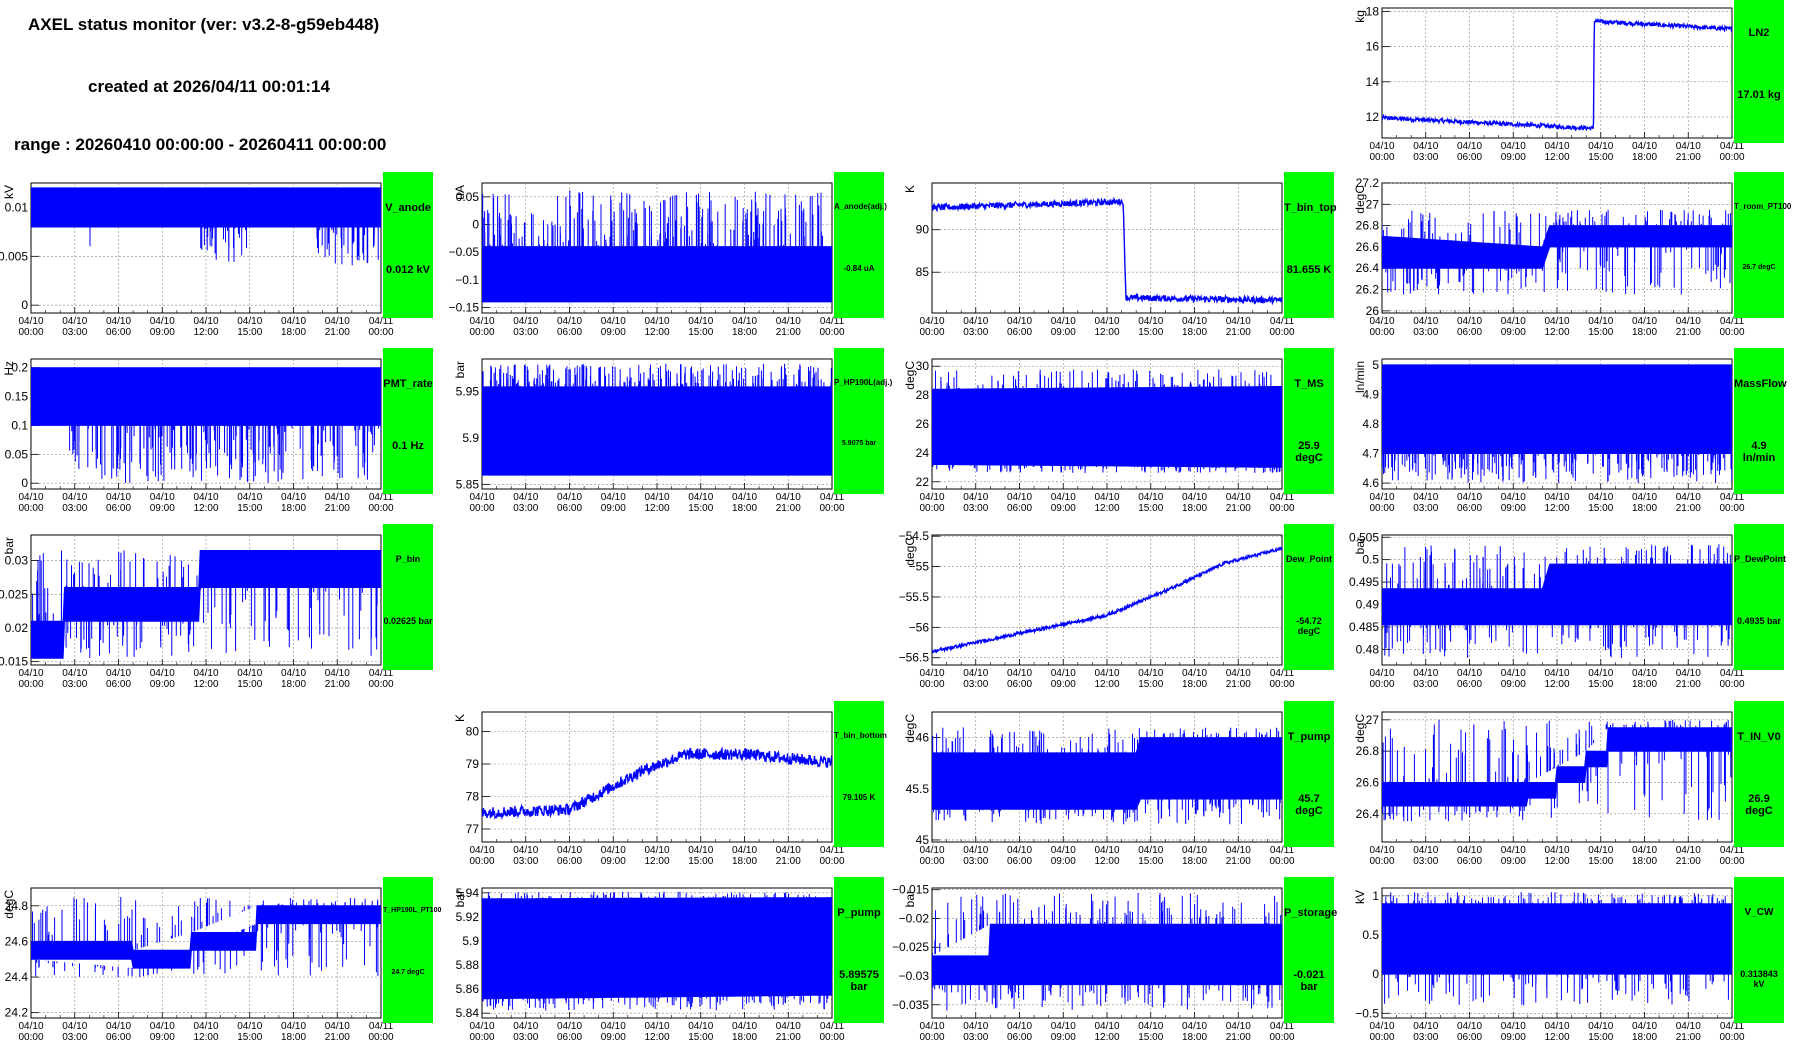  What do you see at coordinates (910, 898) in the screenshot?
I see `y-axis-label: bar` at bounding box center [910, 898].